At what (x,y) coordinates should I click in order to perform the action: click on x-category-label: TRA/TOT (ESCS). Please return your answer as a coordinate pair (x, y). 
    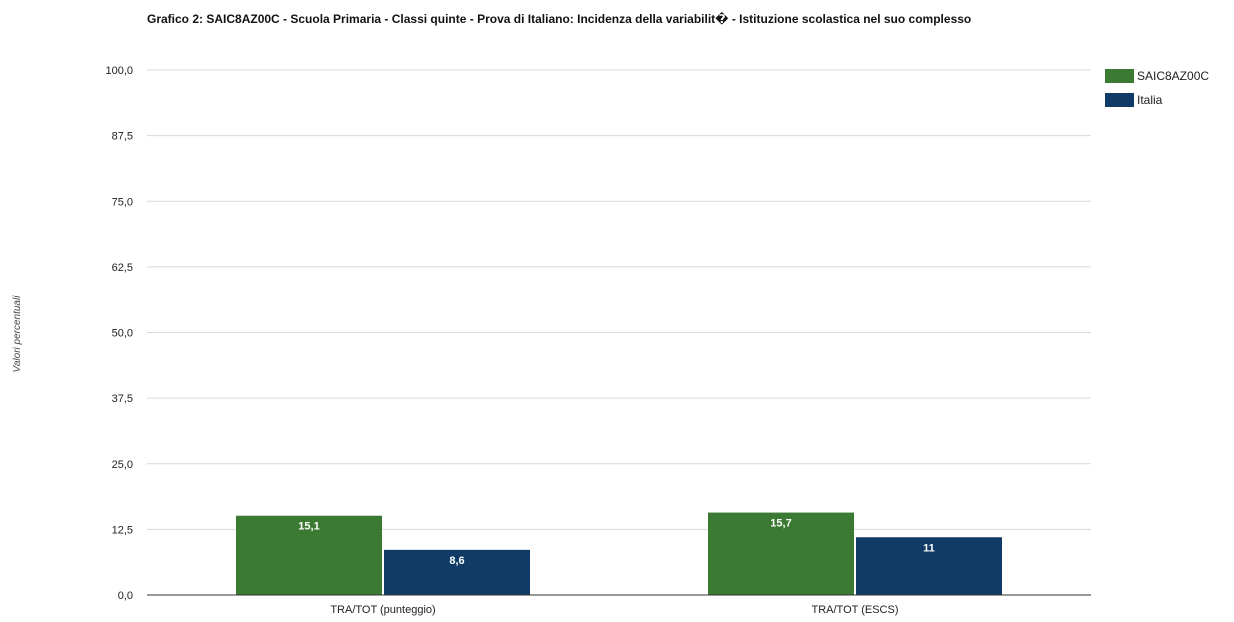
    Looking at the image, I should click on (855, 610).